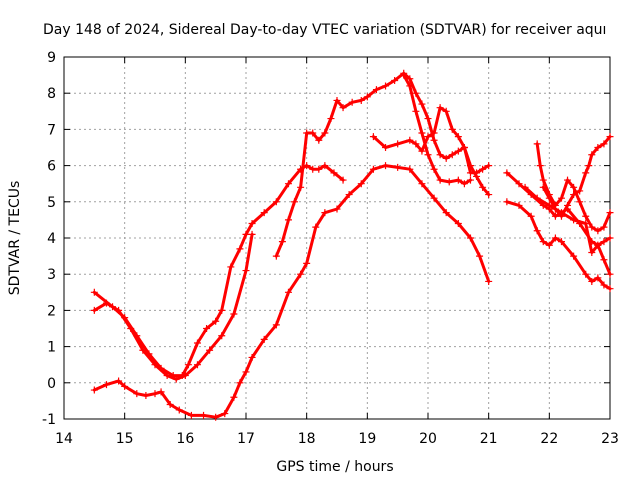  What do you see at coordinates (334, 467) in the screenshot?
I see `x-axis-label: GPS time / hours` at bounding box center [334, 467].